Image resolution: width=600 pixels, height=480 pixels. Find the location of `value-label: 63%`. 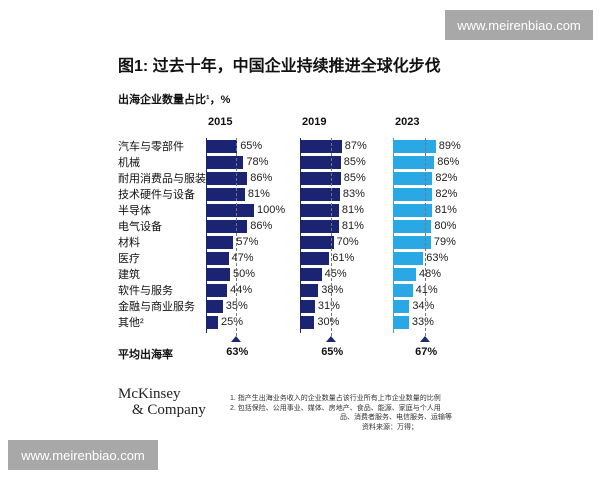

value-label: 63% is located at coordinates (437, 258).